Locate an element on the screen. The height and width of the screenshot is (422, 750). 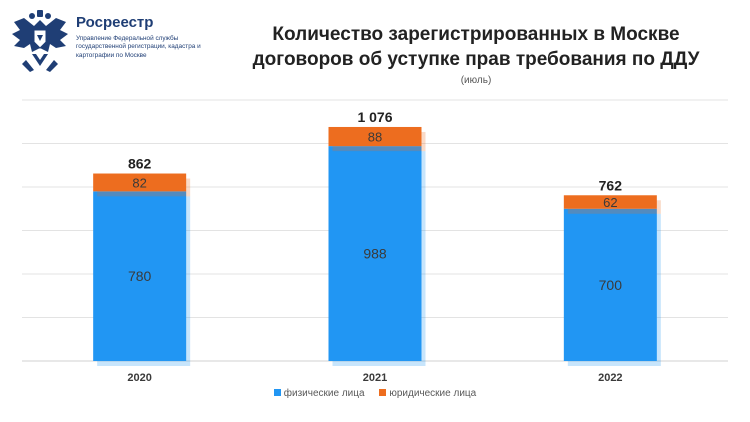
data-label-legal-entities: 82 is located at coordinates (139, 182).